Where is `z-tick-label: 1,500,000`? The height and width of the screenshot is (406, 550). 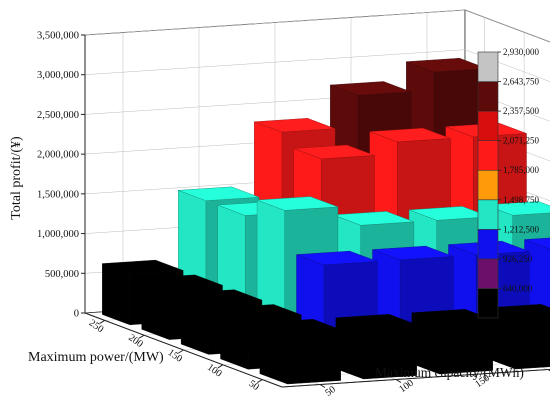
z-tick-label: 1,500,000 is located at coordinates (58, 194).